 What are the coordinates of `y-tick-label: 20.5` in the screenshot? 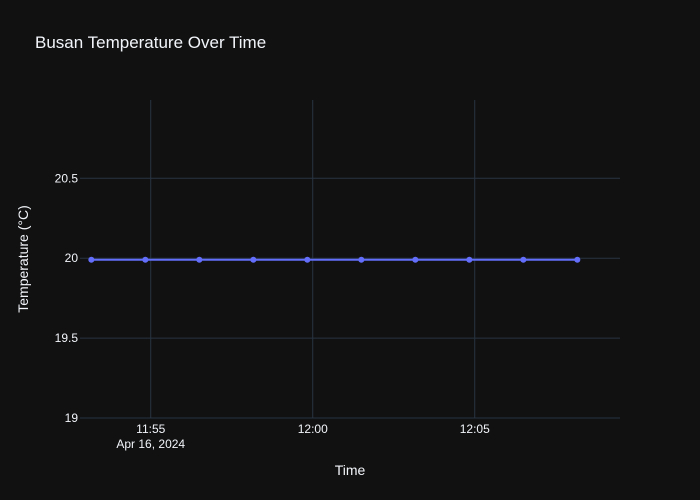 It's located at (67, 178).